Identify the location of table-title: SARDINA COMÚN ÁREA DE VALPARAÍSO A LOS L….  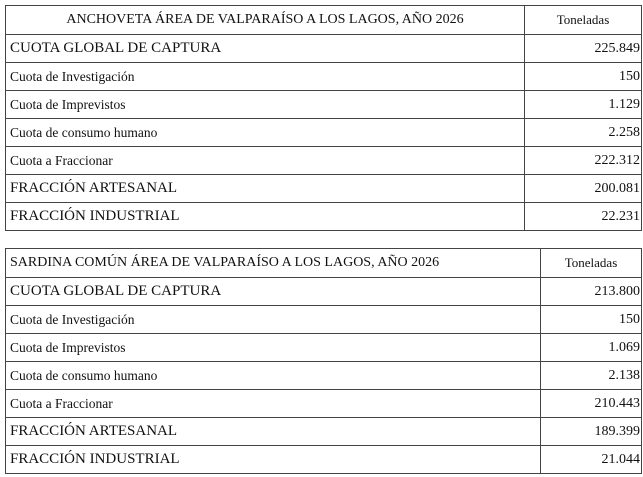
(273, 263).